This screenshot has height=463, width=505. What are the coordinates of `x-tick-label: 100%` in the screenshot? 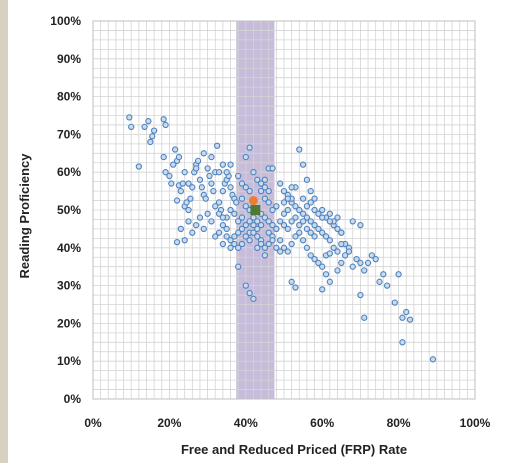 It's located at (475, 423).